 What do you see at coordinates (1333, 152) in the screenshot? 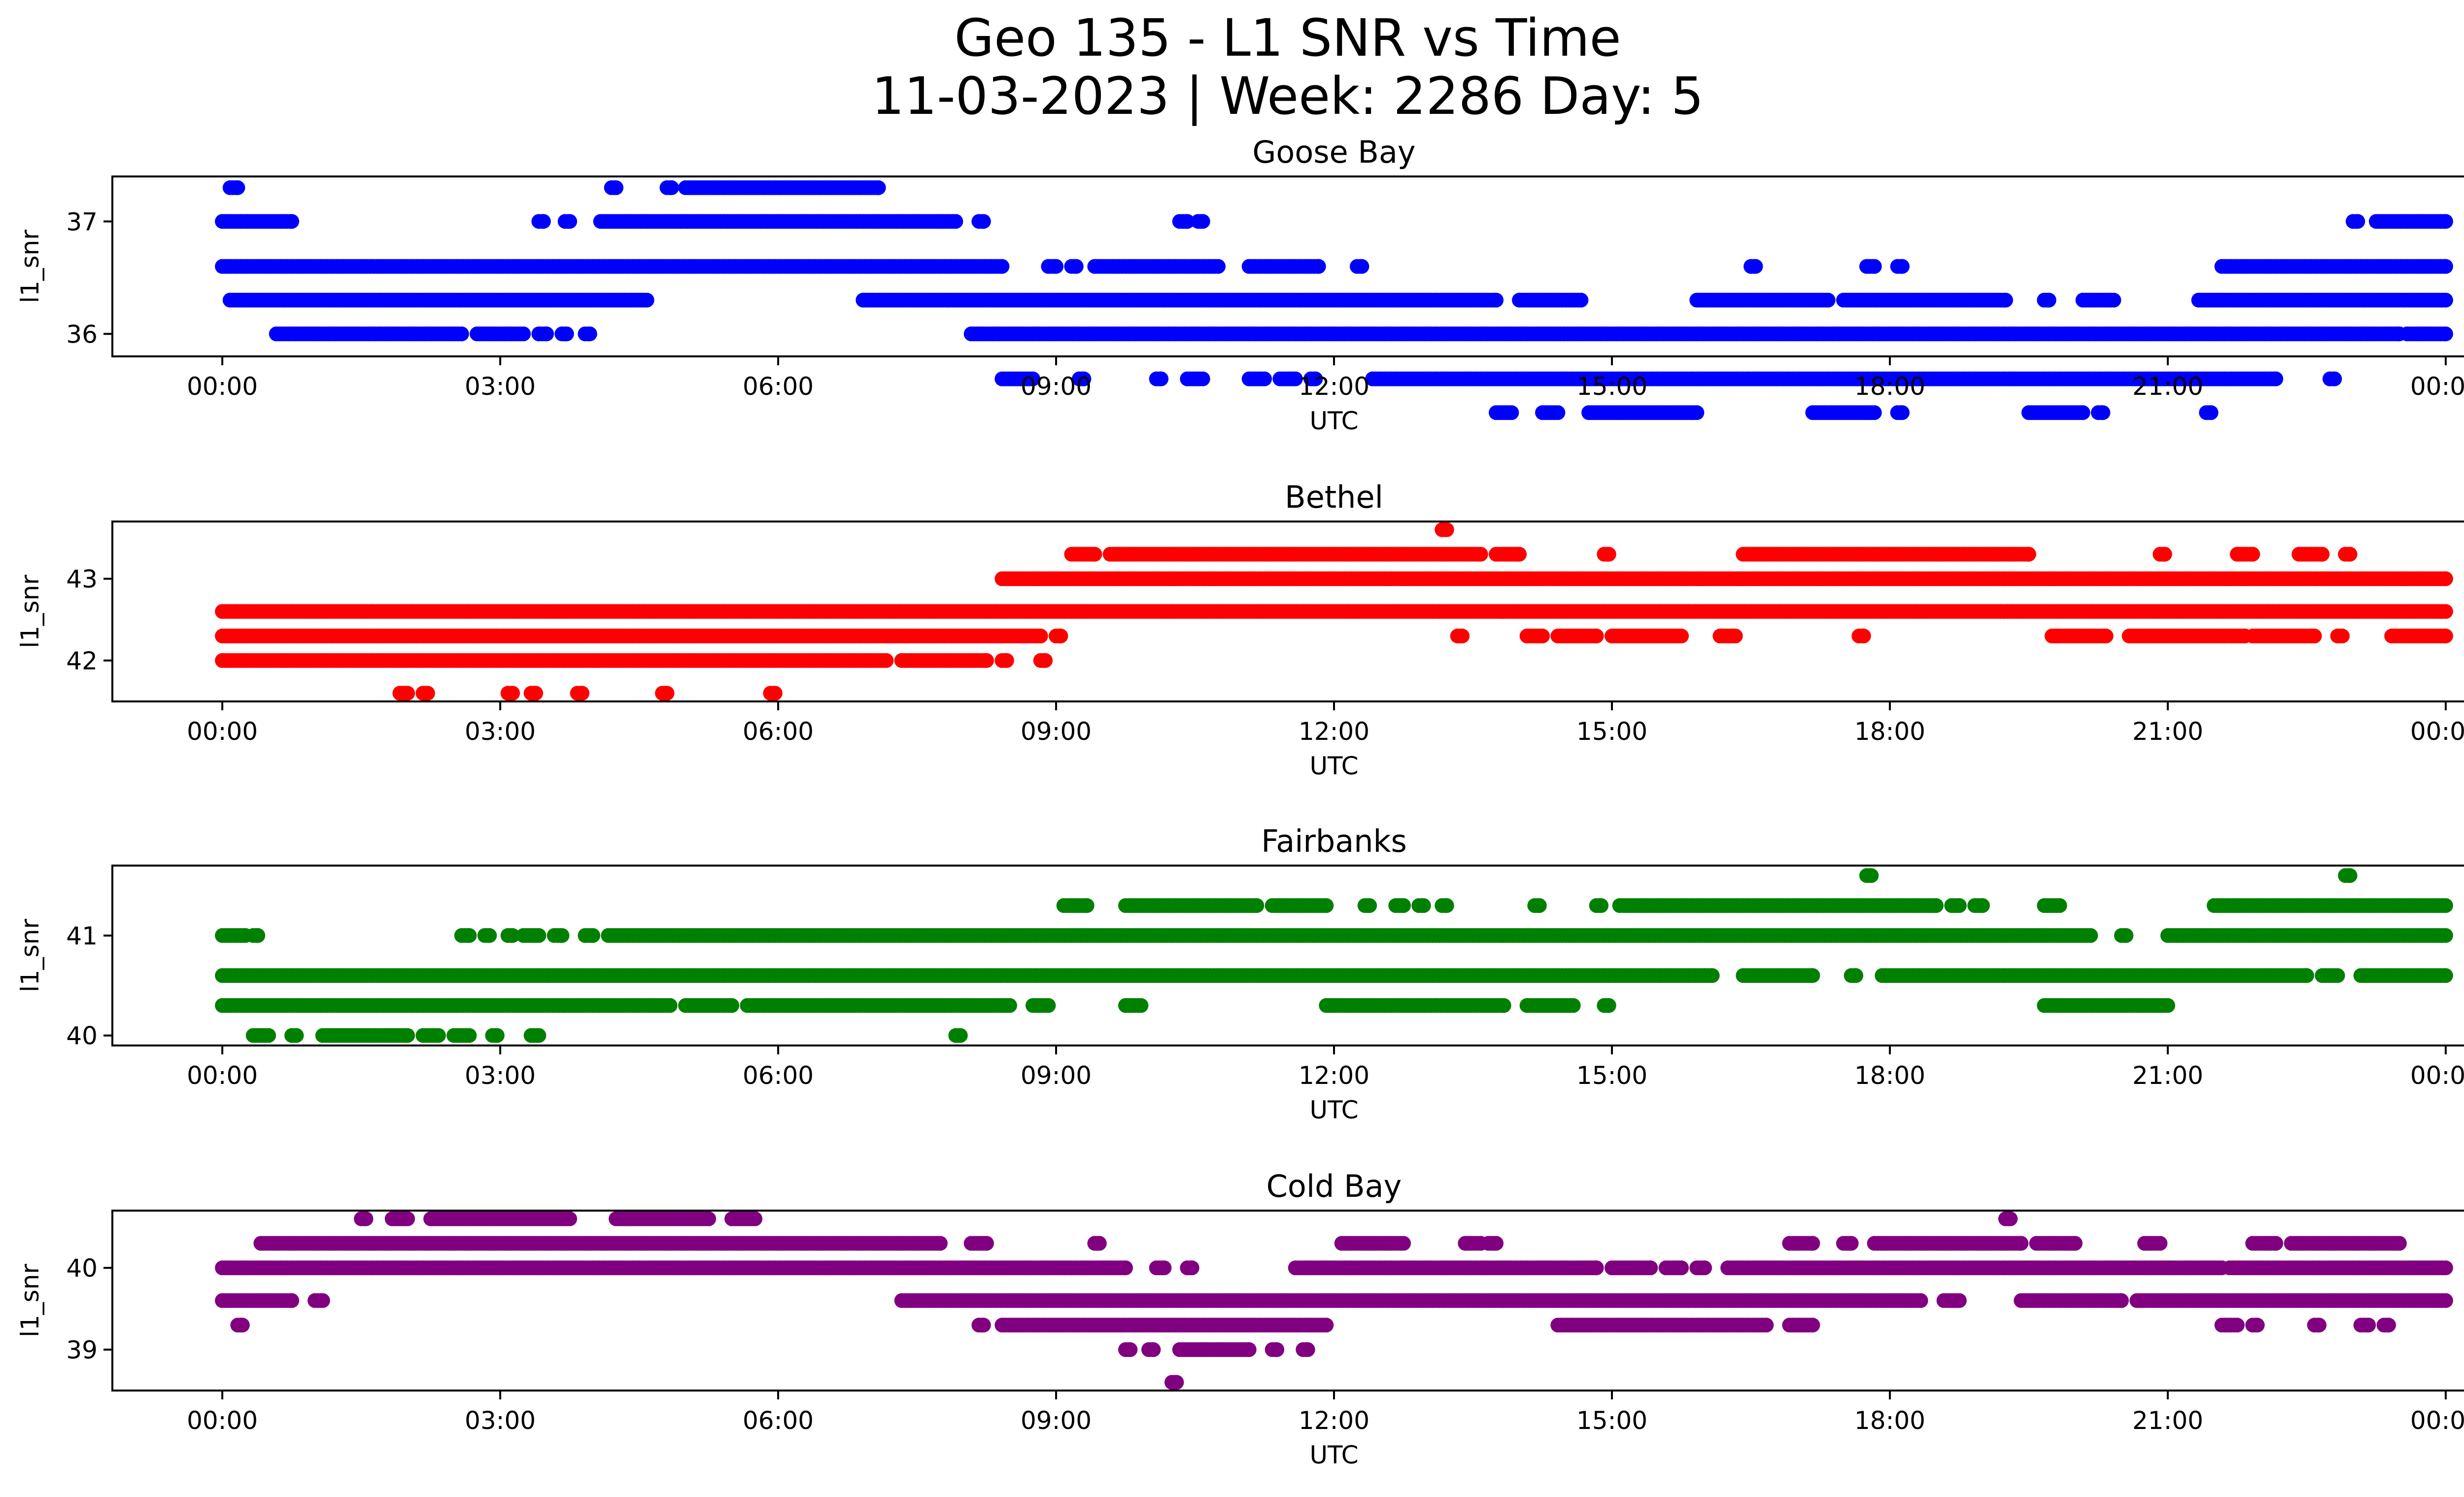
I see `chart-title: Goose Bay` at bounding box center [1333, 152].